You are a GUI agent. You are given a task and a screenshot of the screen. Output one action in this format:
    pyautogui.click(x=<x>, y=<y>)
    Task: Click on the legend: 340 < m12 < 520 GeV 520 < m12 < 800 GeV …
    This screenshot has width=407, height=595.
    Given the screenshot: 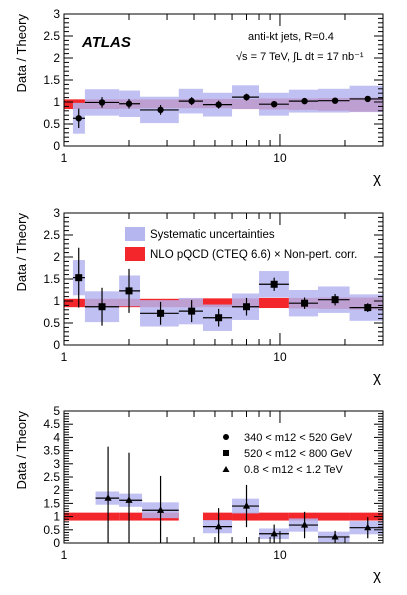 What is the action you would take?
    pyautogui.click(x=287, y=454)
    